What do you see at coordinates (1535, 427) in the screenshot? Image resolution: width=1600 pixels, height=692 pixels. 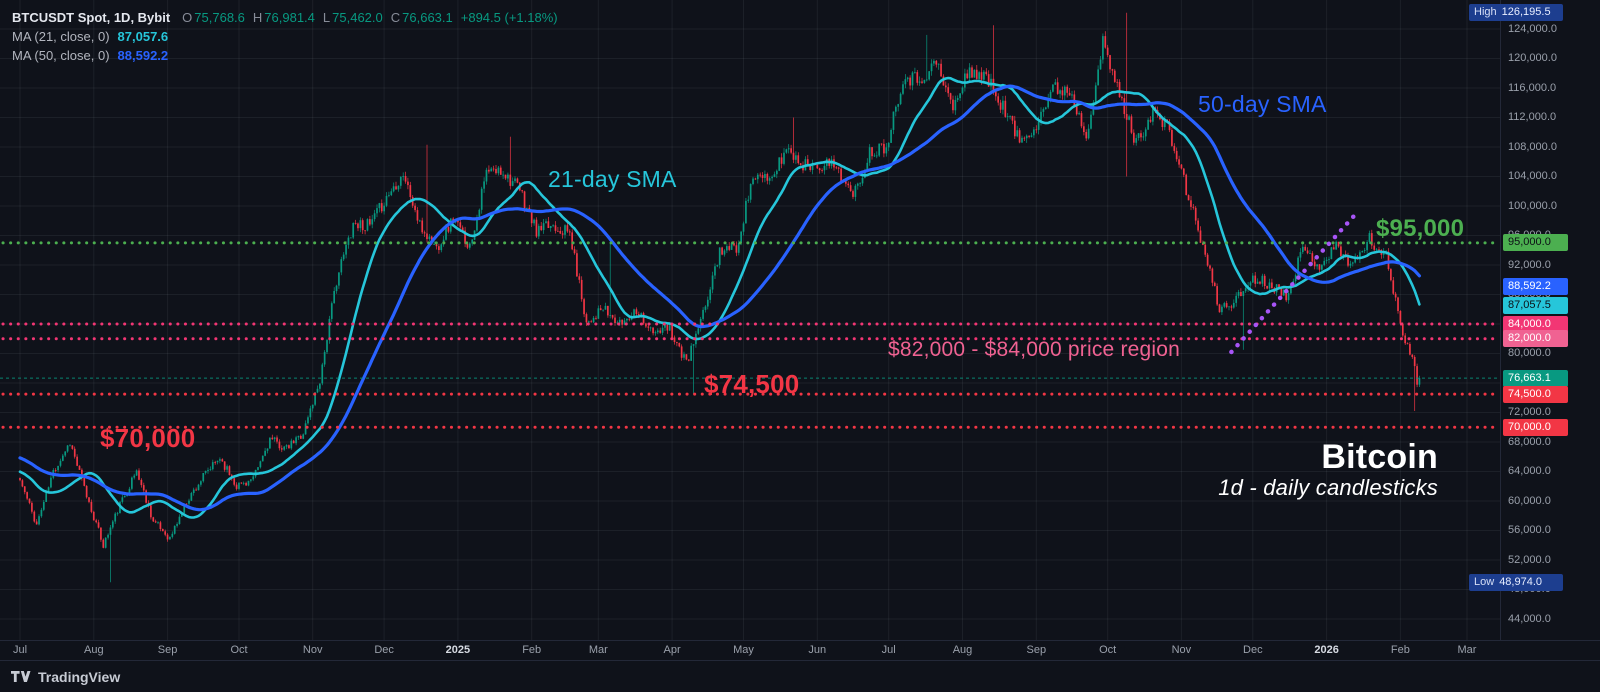 I see `price-badge-700000: 70,000.0` at bounding box center [1535, 427].